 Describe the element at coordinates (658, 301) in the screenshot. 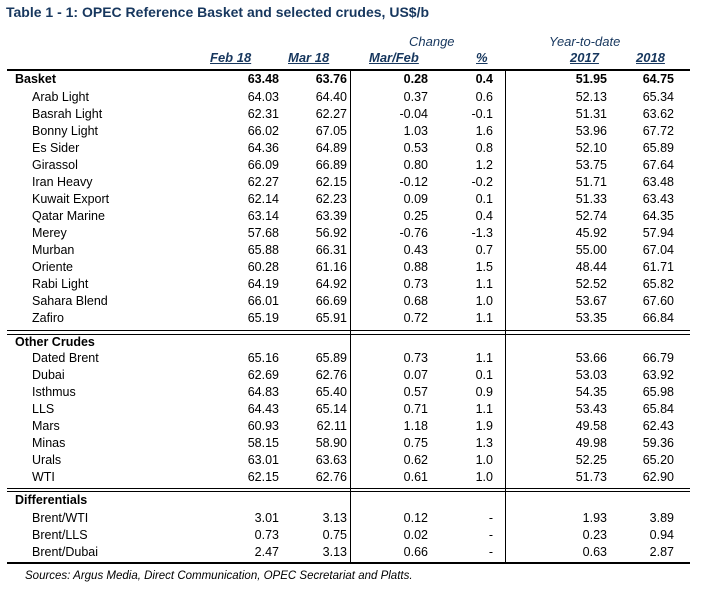

I see `cell-ytd-2018: 67.60` at that location.